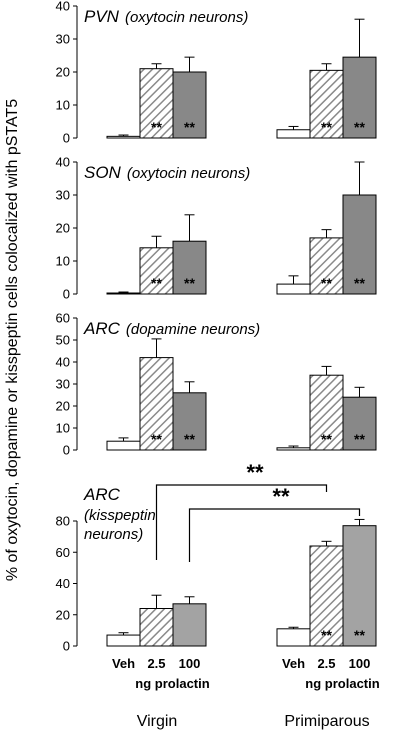 The width and height of the screenshot is (400, 736). What do you see at coordinates (63, 340) in the screenshot?
I see `y-tick-label: 50` at bounding box center [63, 340].